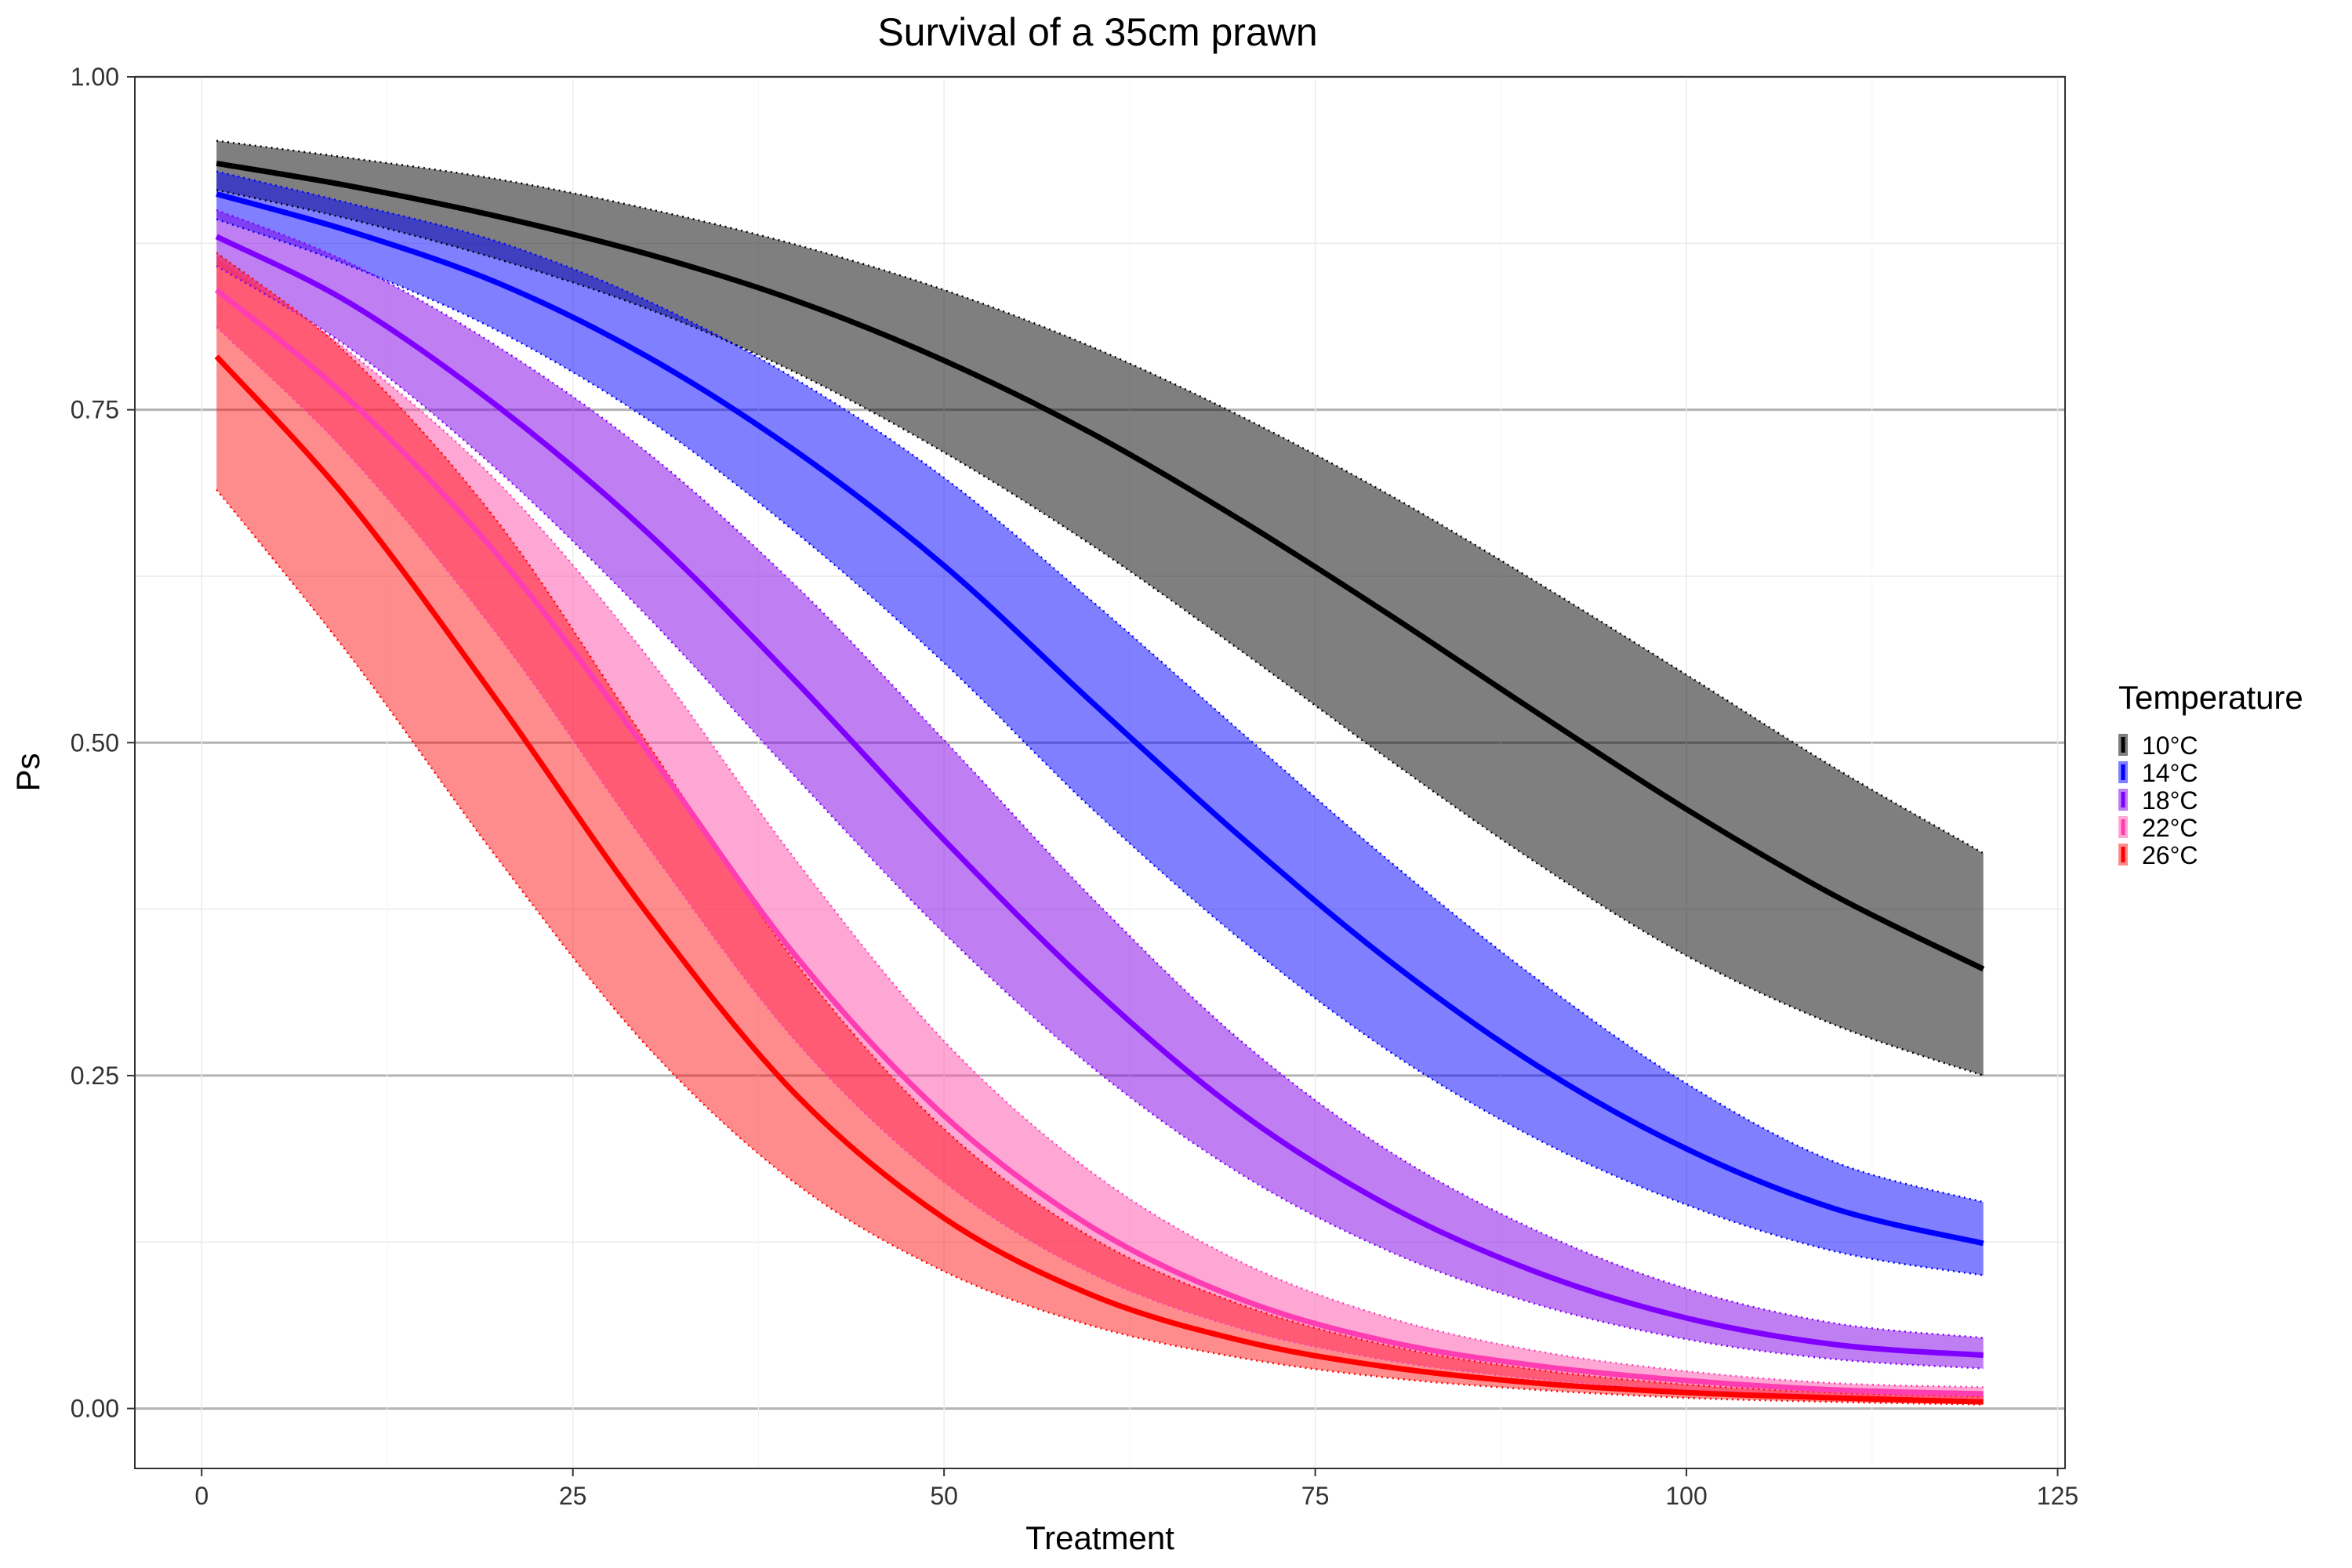 The width and height of the screenshot is (2352, 1568). I want to click on legend-item: 26°C, so click(2158, 855).